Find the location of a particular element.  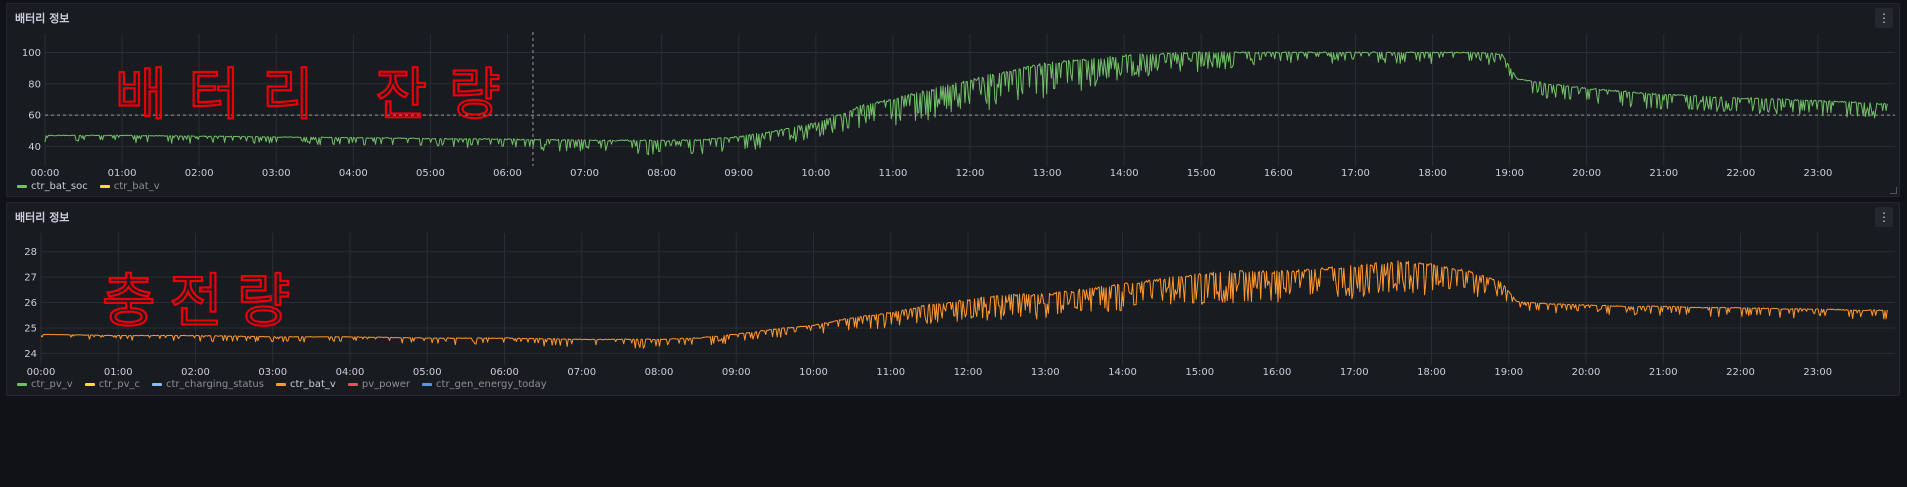

legend-item-pv_power: pv_power is located at coordinates (379, 384).